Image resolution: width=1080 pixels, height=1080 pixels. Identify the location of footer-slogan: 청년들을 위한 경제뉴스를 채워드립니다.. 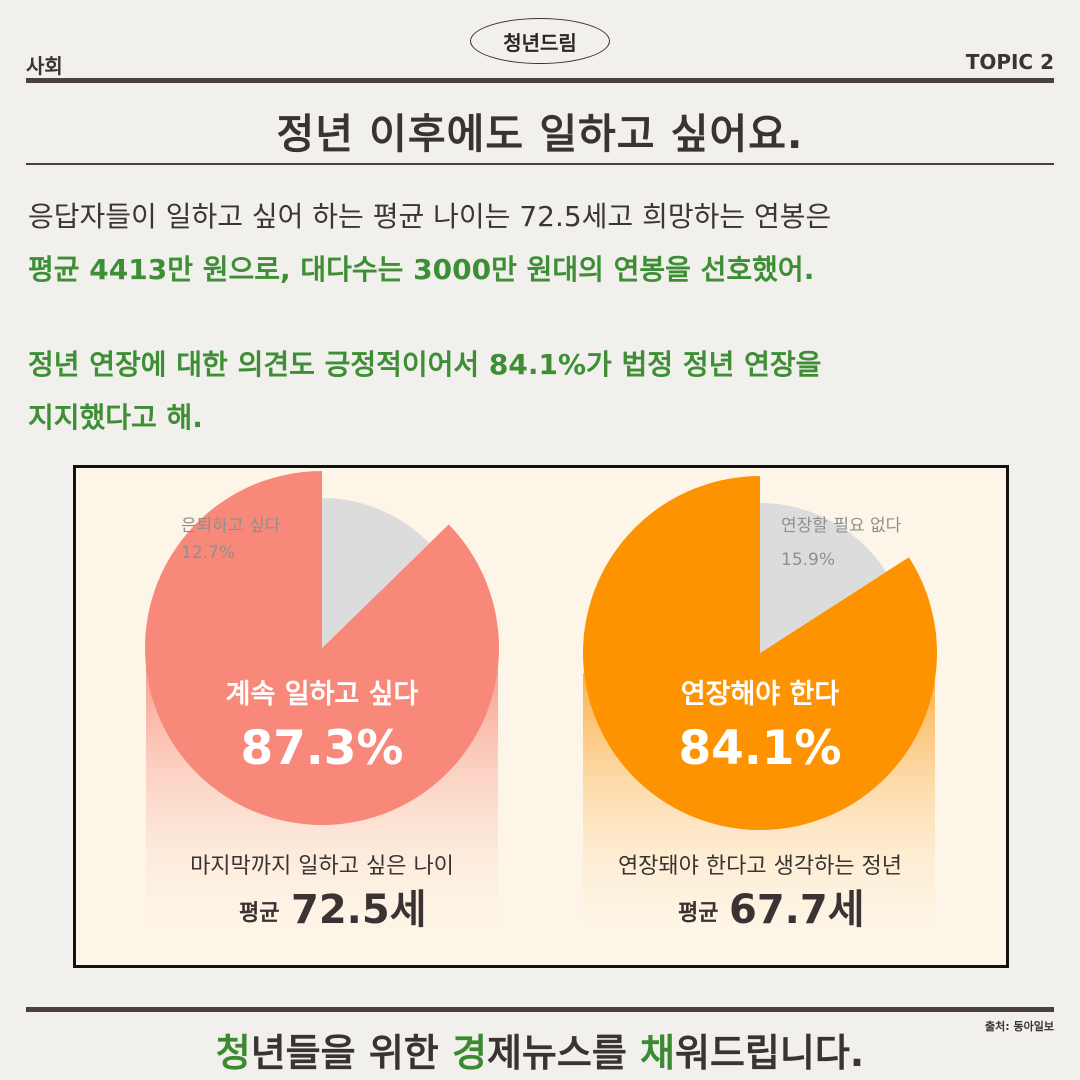
(540, 1049).